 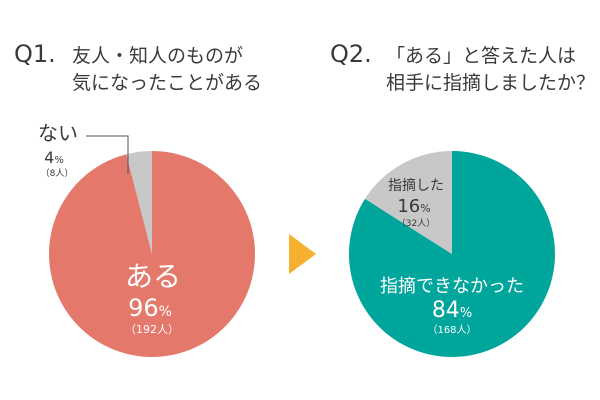 I want to click on q1-title: Q1. 友人・知人のものが 気になったことがある, so click(x=138, y=67).